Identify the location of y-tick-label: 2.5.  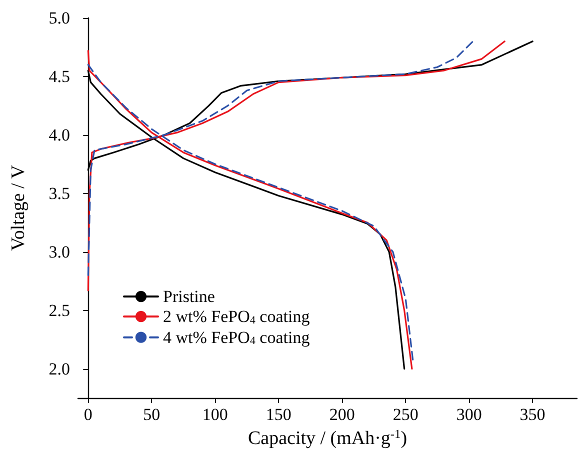
(59, 310).